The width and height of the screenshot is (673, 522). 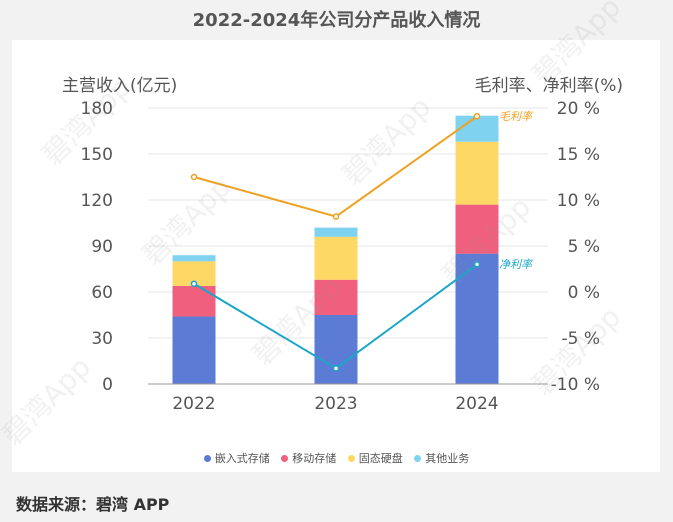 What do you see at coordinates (97, 155) in the screenshot?
I see `left-tick-label: 150` at bounding box center [97, 155].